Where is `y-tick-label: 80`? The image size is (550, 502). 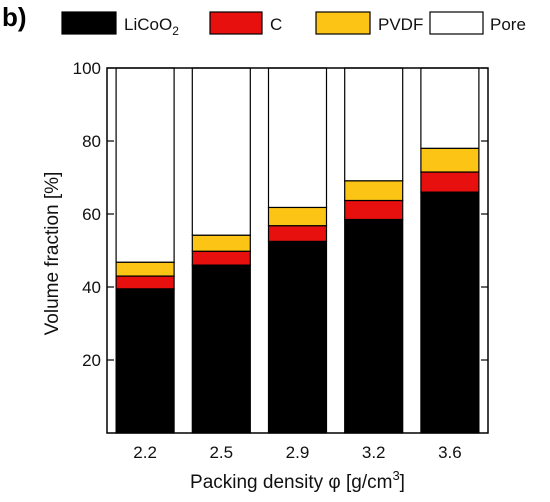
y-tick-label: 80 is located at coordinates (91, 141).